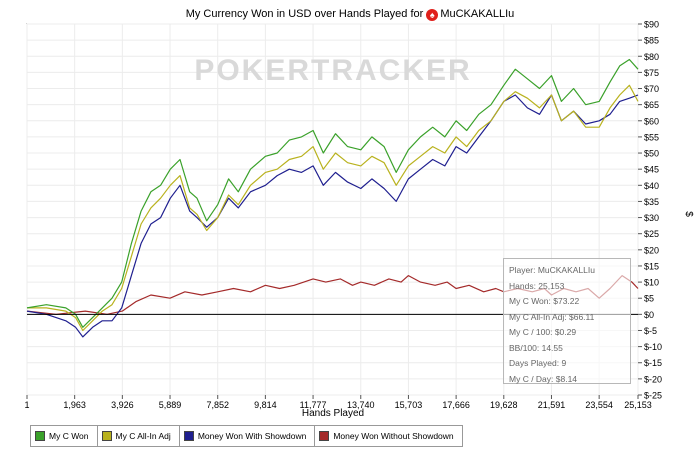 Image resolution: width=700 pixels, height=459 pixels. What do you see at coordinates (393, 436) in the screenshot?
I see `legend-label: Money Won Without Showdown` at bounding box center [393, 436].